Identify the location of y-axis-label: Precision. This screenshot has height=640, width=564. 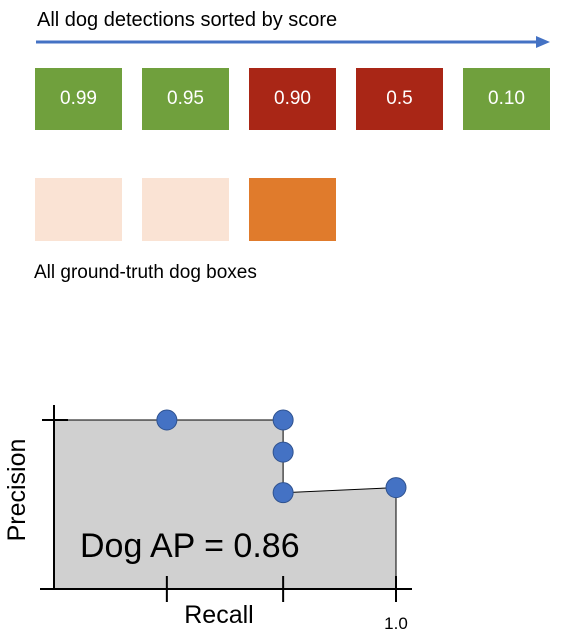
(17, 490).